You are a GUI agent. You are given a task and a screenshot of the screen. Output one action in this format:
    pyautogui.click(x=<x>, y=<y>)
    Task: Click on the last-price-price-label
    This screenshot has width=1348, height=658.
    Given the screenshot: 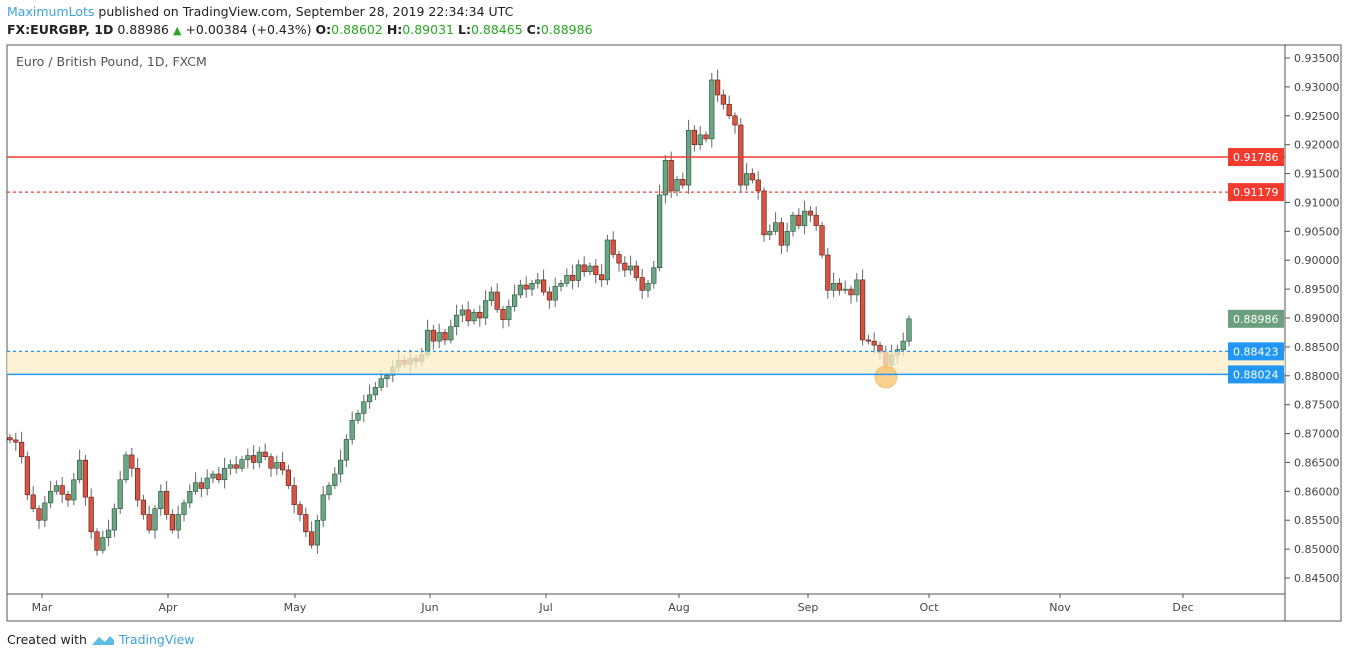 What is the action you would take?
    pyautogui.click(x=1256, y=318)
    